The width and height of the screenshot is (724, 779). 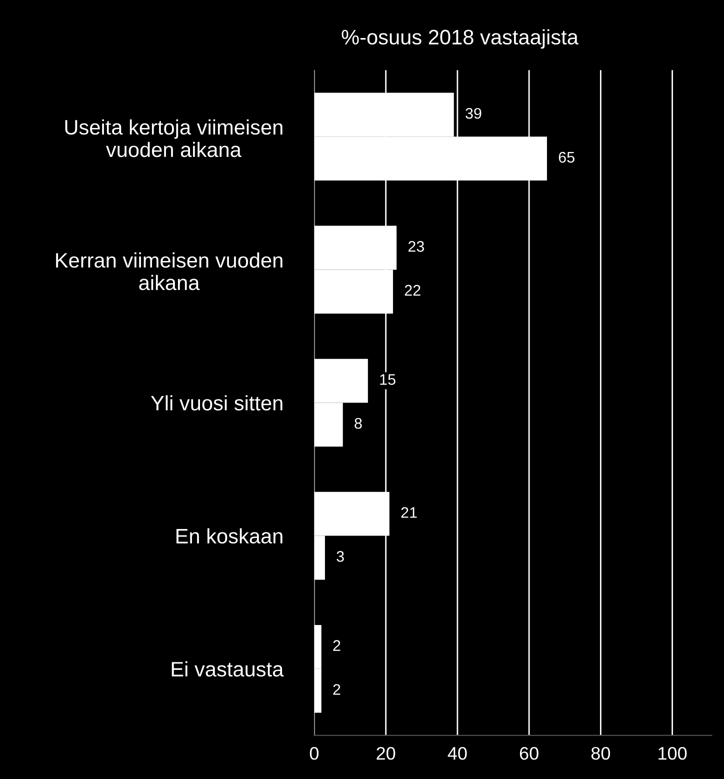 I want to click on y-tick-label: Kerran viimeisen vuoden aikana, so click(x=169, y=271).